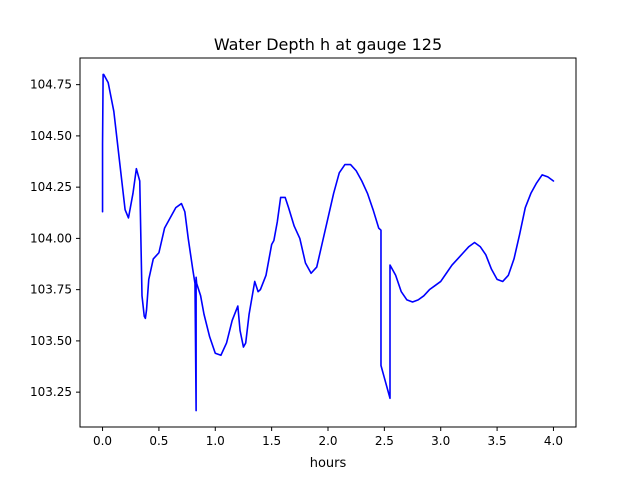 This screenshot has width=640, height=484. I want to click on y-tick-label: 103.50, so click(51, 341).